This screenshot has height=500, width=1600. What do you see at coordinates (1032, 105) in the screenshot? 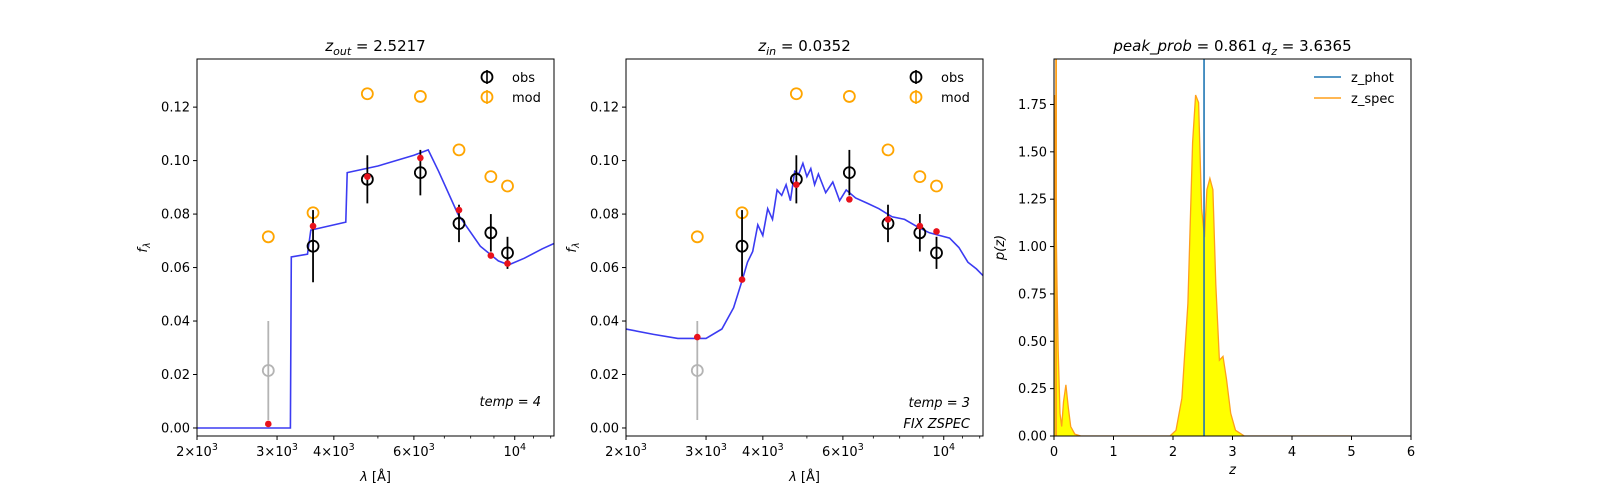
I see `y-tick-label: 1.75` at bounding box center [1032, 105].